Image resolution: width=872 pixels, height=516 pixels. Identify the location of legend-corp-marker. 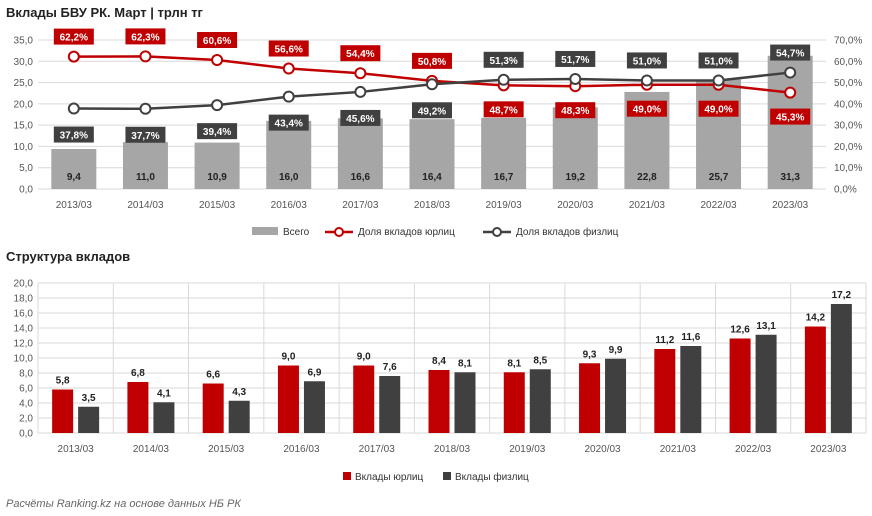
(339, 232).